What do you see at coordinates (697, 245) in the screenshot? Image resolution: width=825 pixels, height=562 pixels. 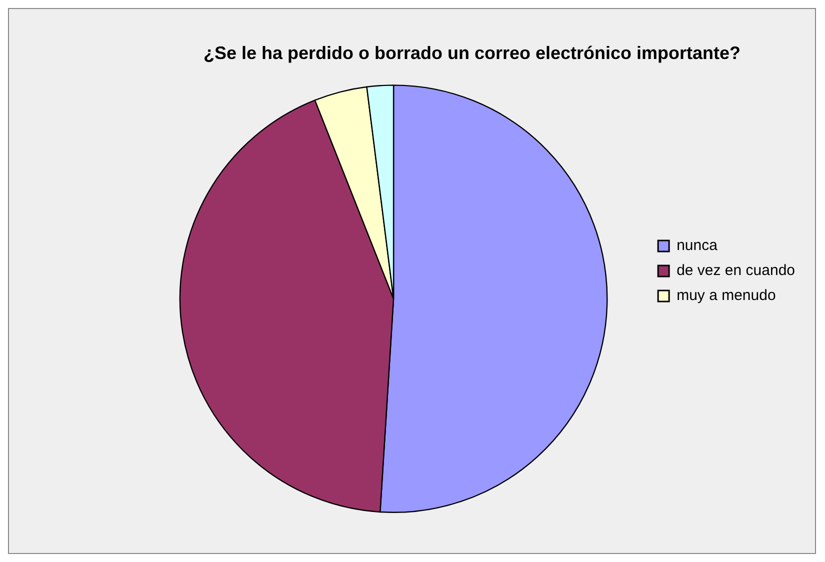 I see `legend-label: nunca` at bounding box center [697, 245].